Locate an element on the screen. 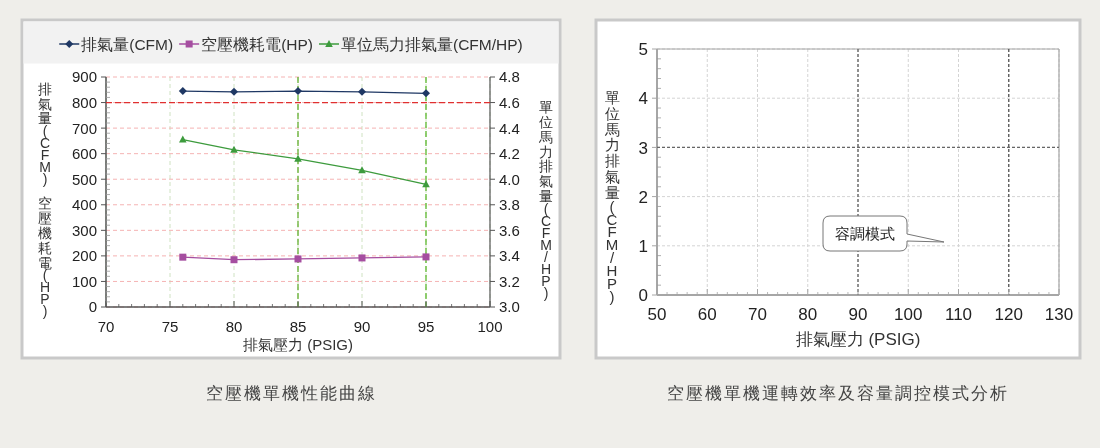 The width and height of the screenshot is (1100, 448). y-tick-label: 5 is located at coordinates (643, 50).